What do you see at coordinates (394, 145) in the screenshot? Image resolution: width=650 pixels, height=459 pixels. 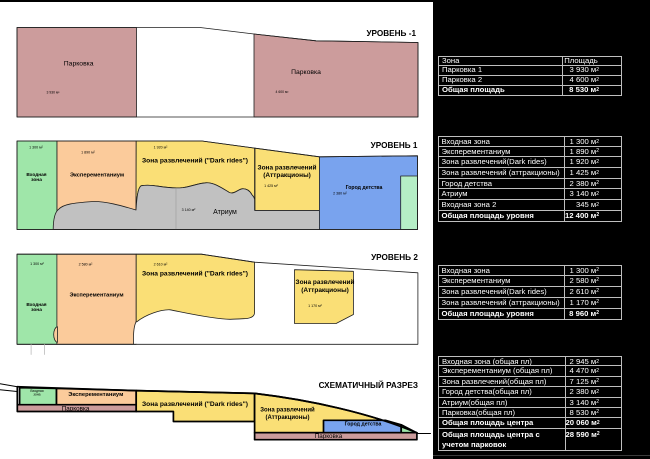 I see `svg-text: УРОВЕНЬ 1` at bounding box center [394, 145].